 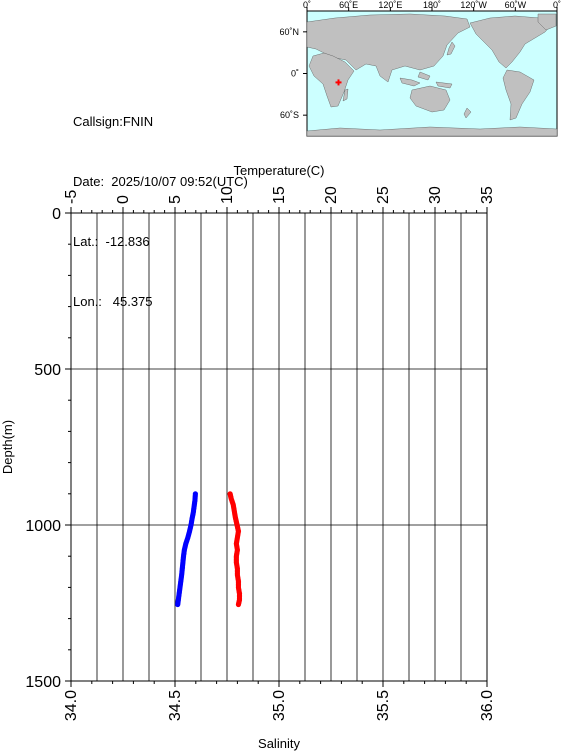 What do you see at coordinates (43, 682) in the screenshot?
I see `left-axis-tick-label: 1500` at bounding box center [43, 682].